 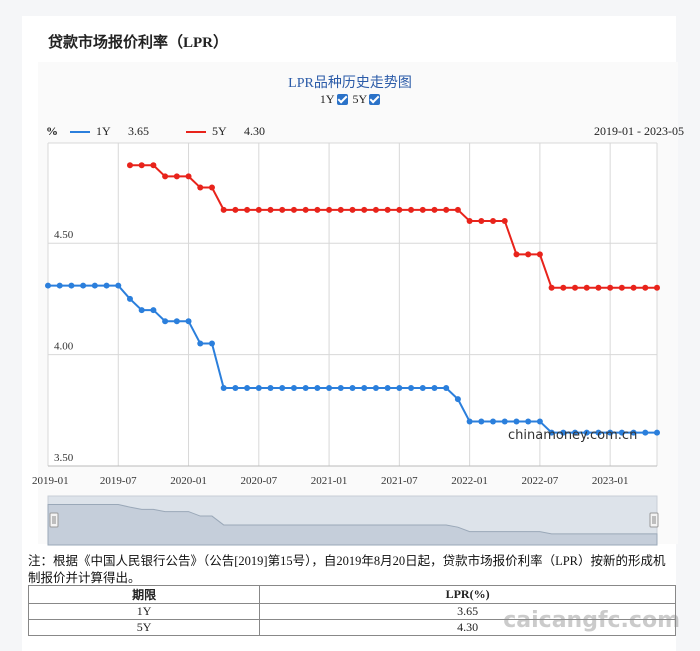 What do you see at coordinates (144, 611) in the screenshot?
I see `table-cell-term: 1Y` at bounding box center [144, 611].